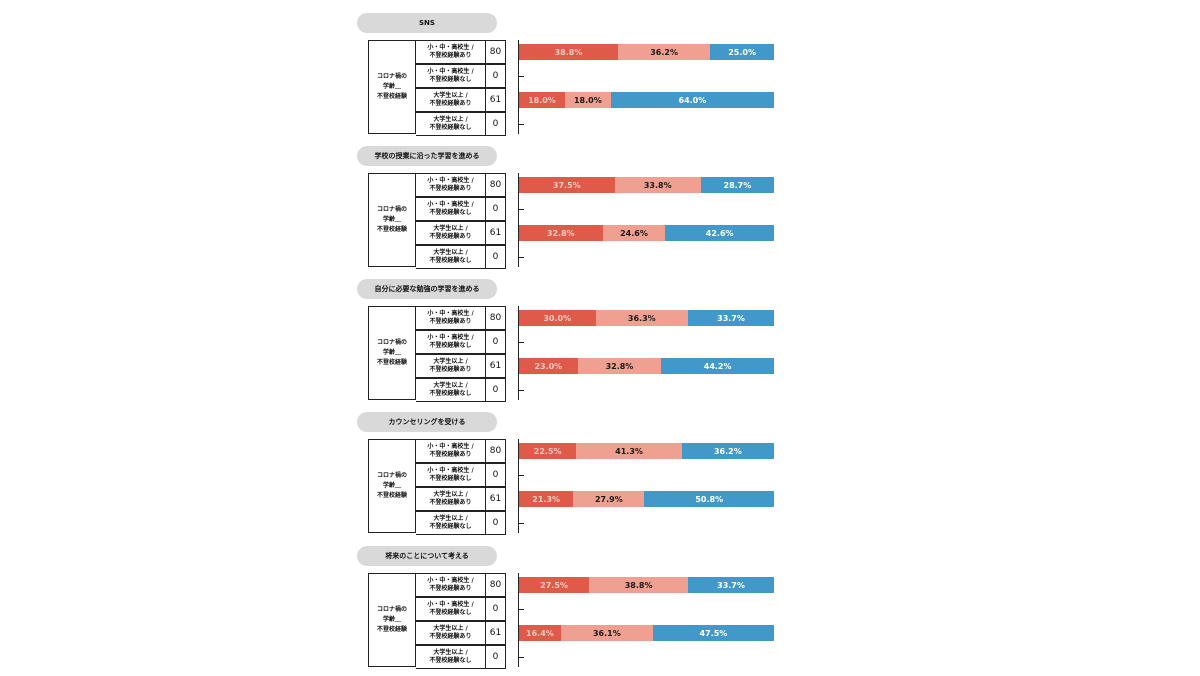 This screenshot has width=1200, height=676. Describe the element at coordinates (587, 100) in the screenshot. I see `bar-segment-2: 18.0%` at that location.